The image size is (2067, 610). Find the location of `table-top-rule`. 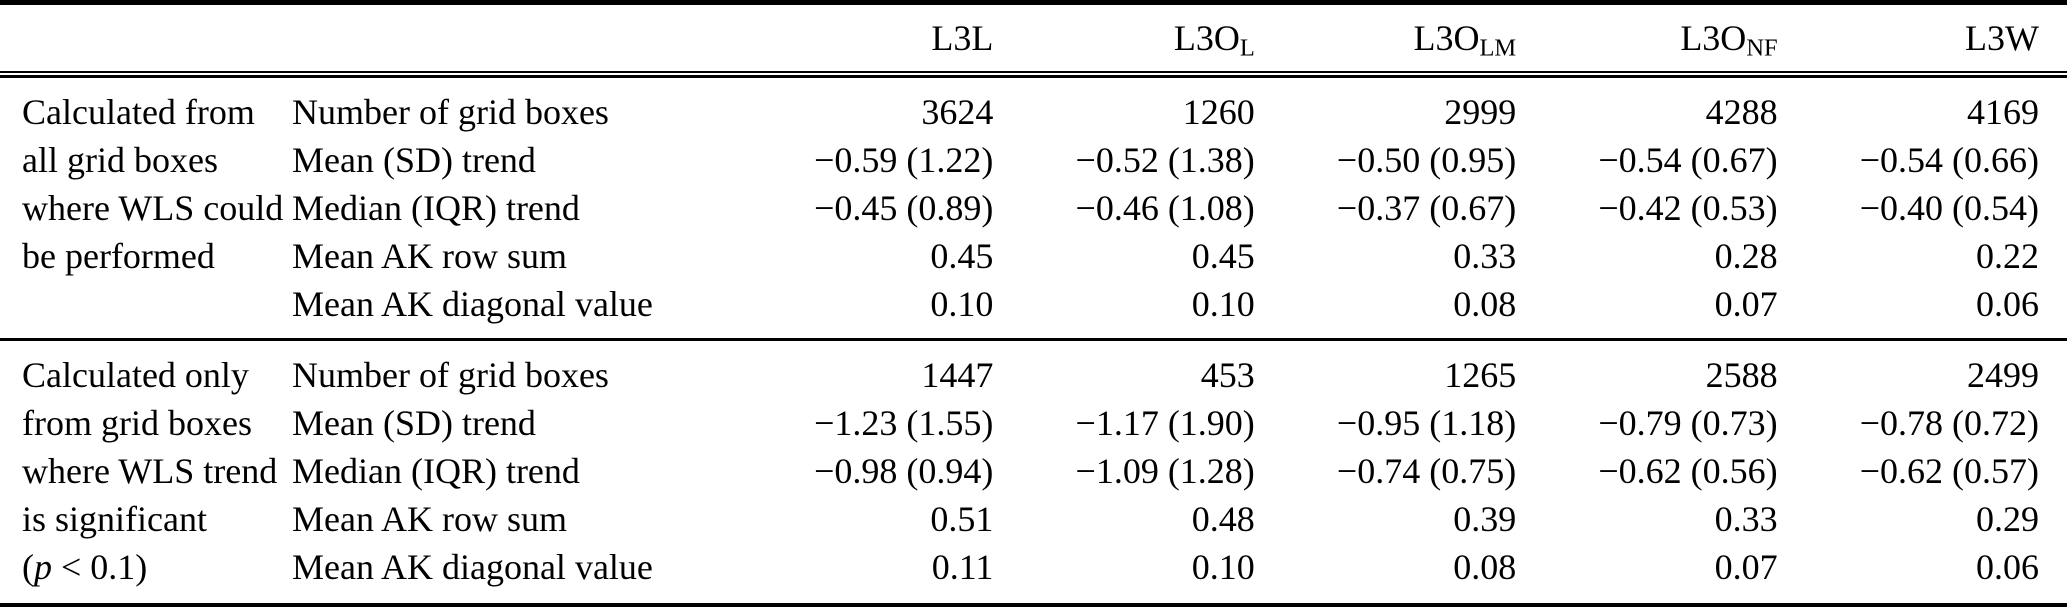

table-top-rule is located at coordinates (1033, 2).